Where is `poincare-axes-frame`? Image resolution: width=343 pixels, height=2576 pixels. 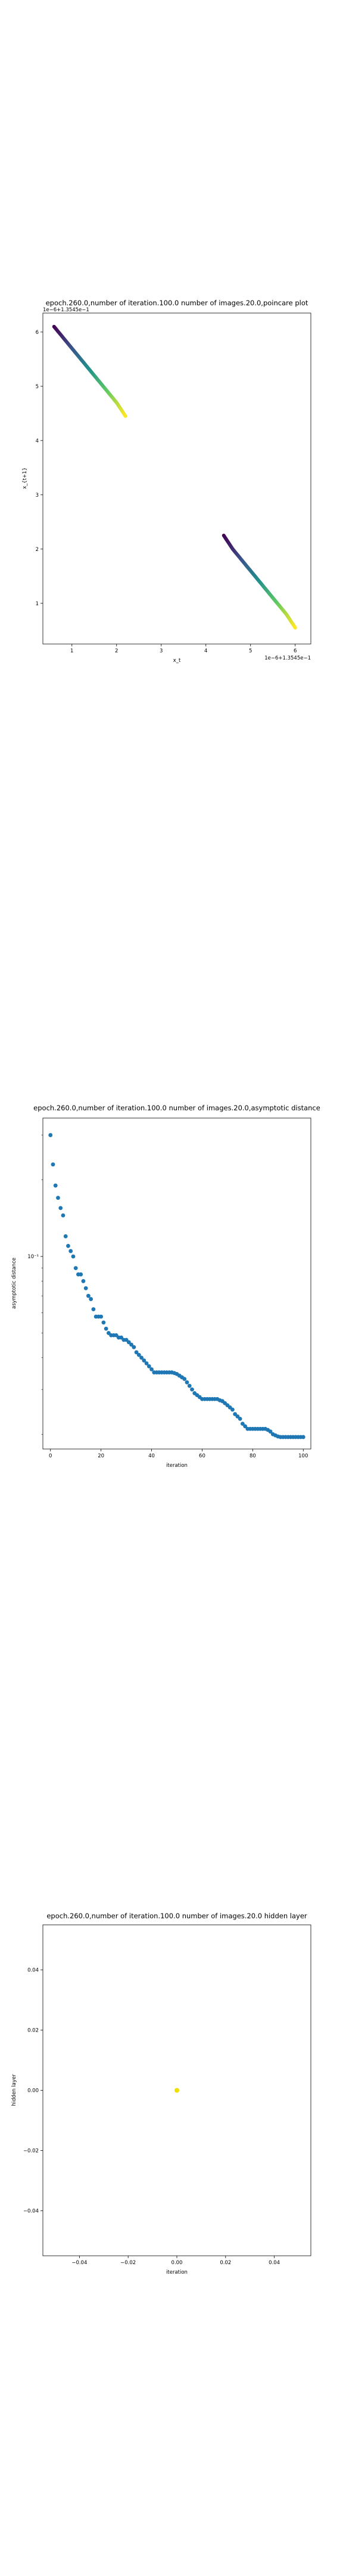
poincare-axes-frame is located at coordinates (176, 479).